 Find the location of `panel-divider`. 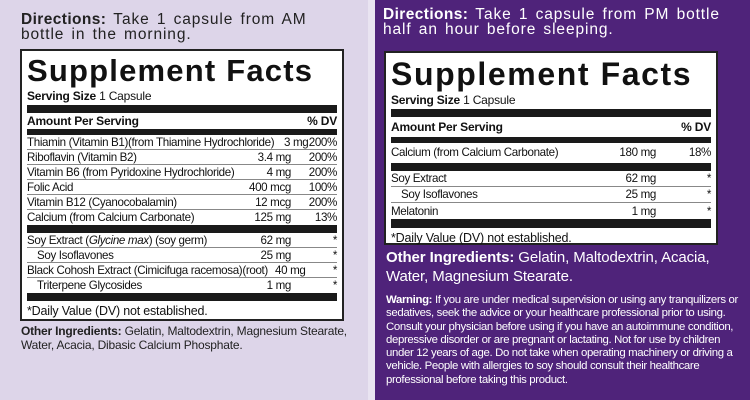

panel-divider is located at coordinates (371, 200).